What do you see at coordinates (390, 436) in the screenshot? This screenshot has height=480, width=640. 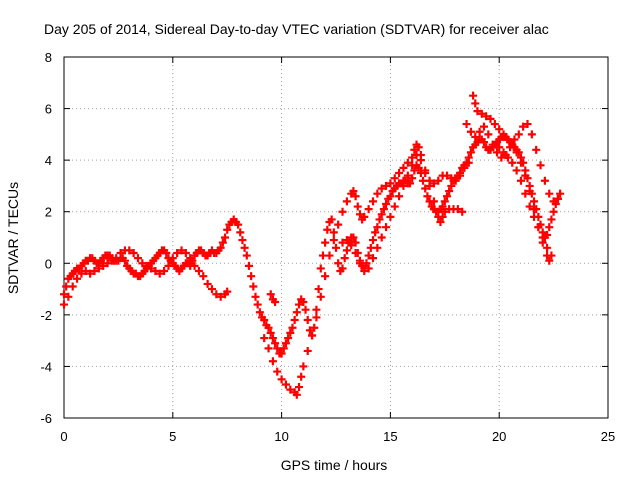 I see `x-tick-label: 15` at bounding box center [390, 436].